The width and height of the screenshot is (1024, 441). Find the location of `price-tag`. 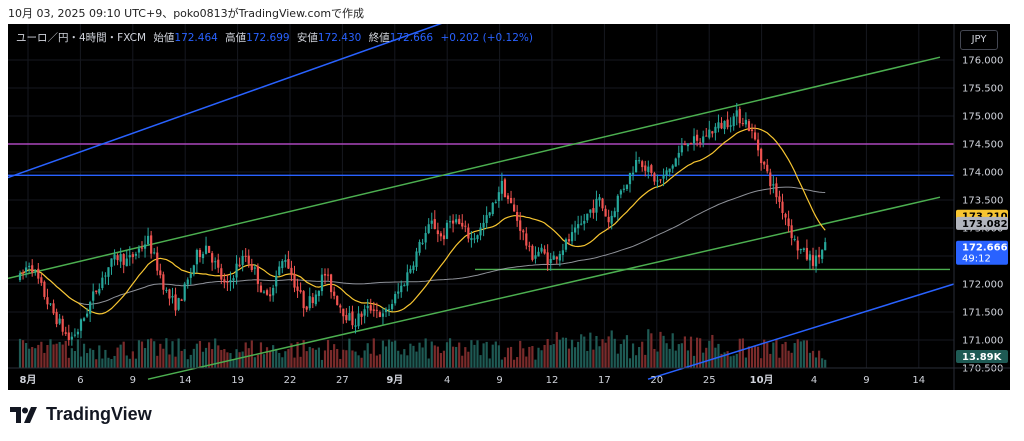

price-tag is located at coordinates (982, 252).